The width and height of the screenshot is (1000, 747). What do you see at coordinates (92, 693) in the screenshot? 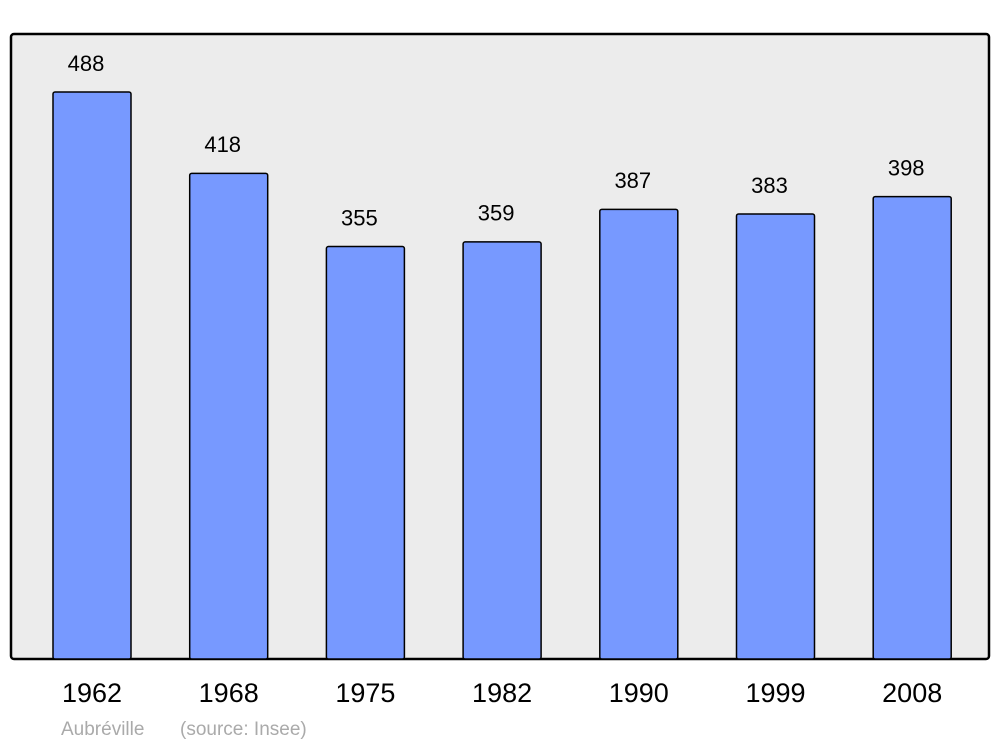
I see `x-tick-label: 1962` at bounding box center [92, 693].